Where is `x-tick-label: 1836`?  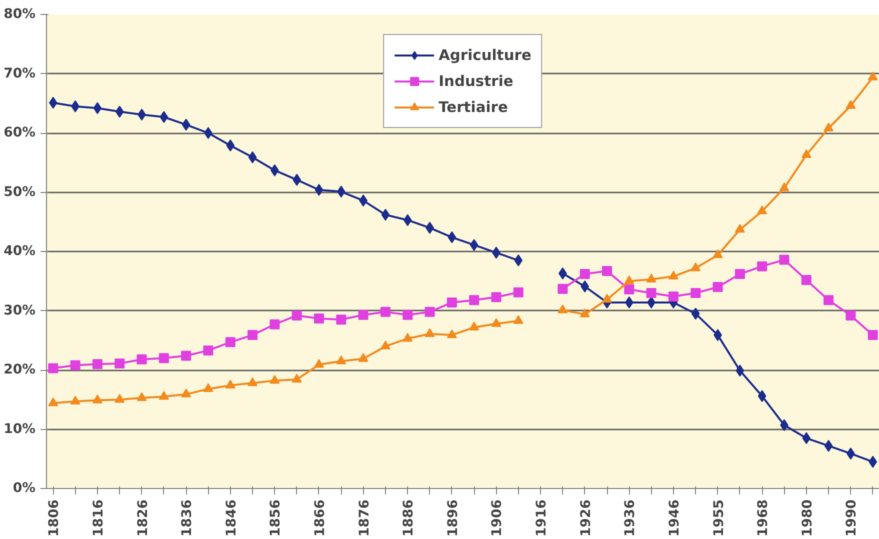 x-tick-label: 1836 is located at coordinates (188, 518).